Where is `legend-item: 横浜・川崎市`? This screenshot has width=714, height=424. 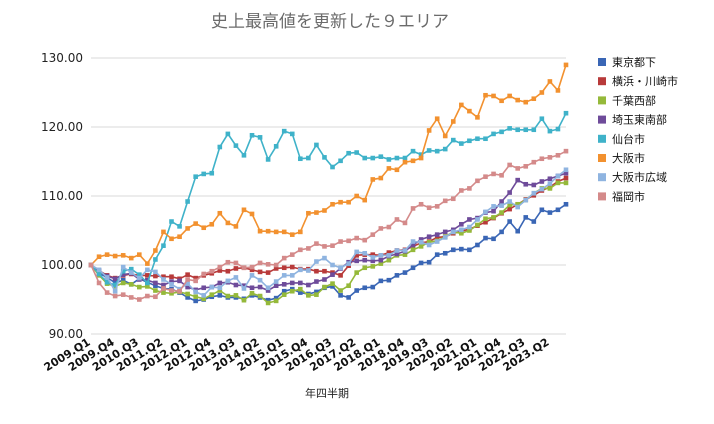
legend-item: 横浜・川崎市 is located at coordinates (638, 81).